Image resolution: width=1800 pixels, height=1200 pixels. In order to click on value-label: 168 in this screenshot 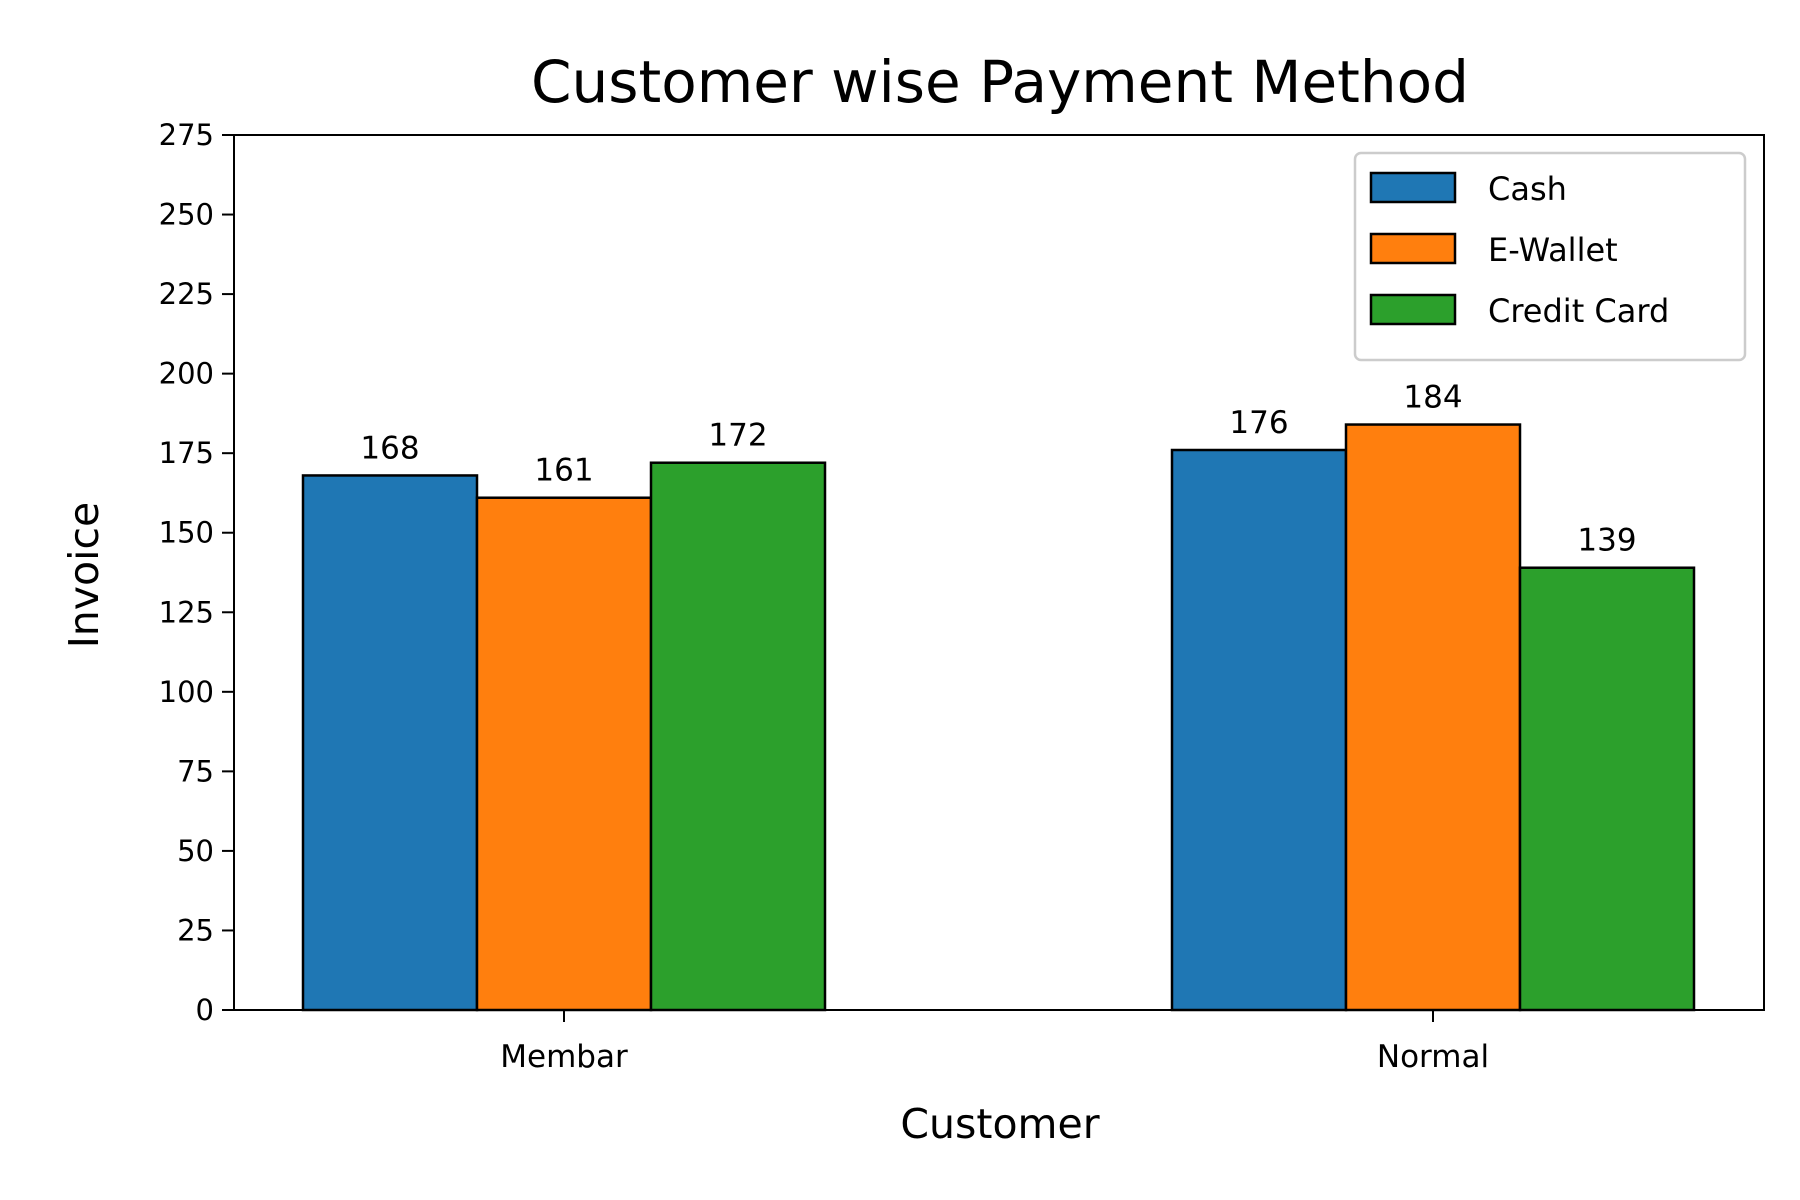, I will do `click(389, 448)`.